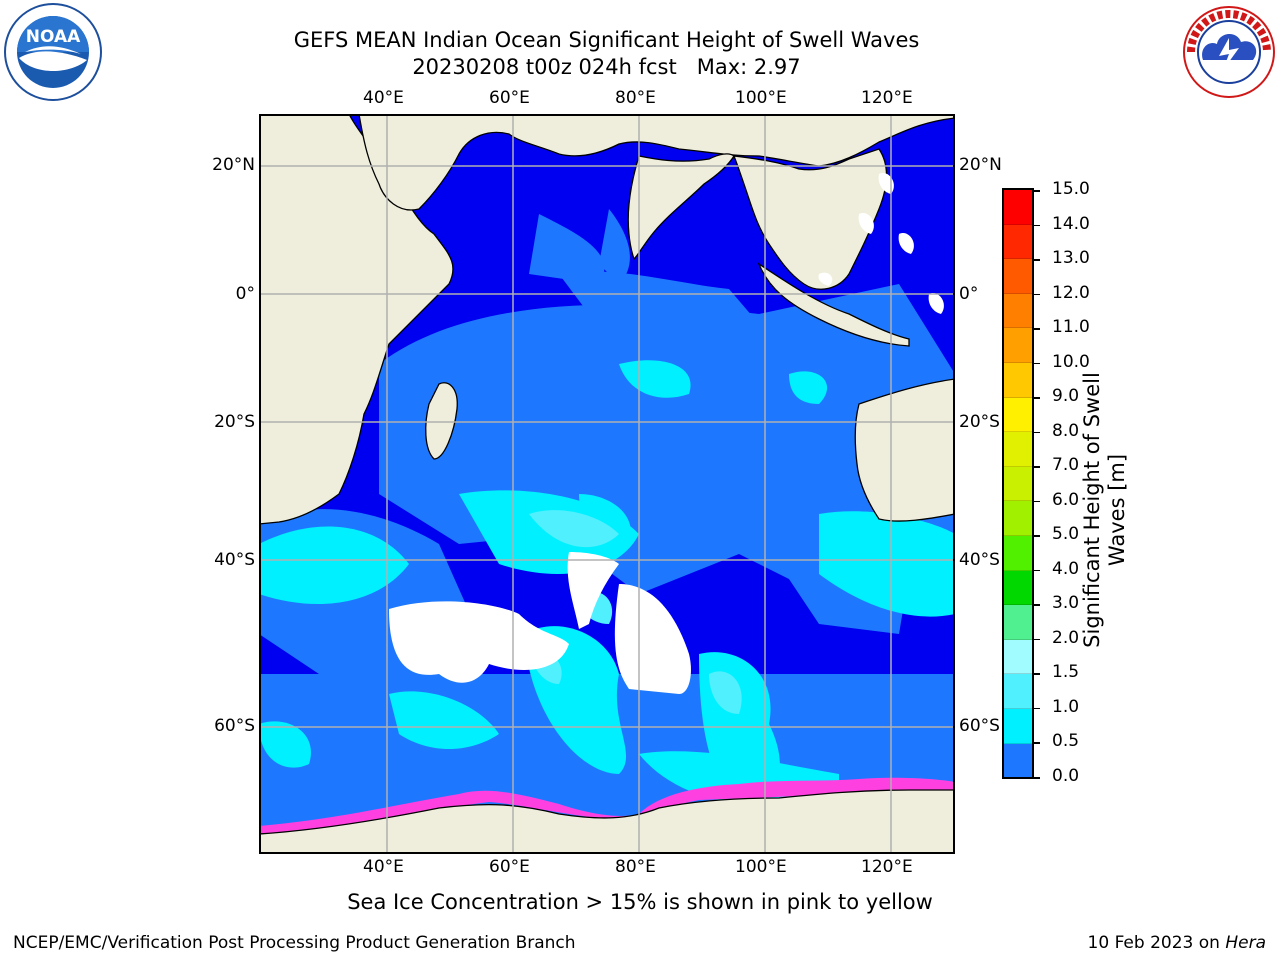 This screenshot has height=960, width=1280. I want to click on colorbar-tick-label: 1.0, so click(1066, 706).